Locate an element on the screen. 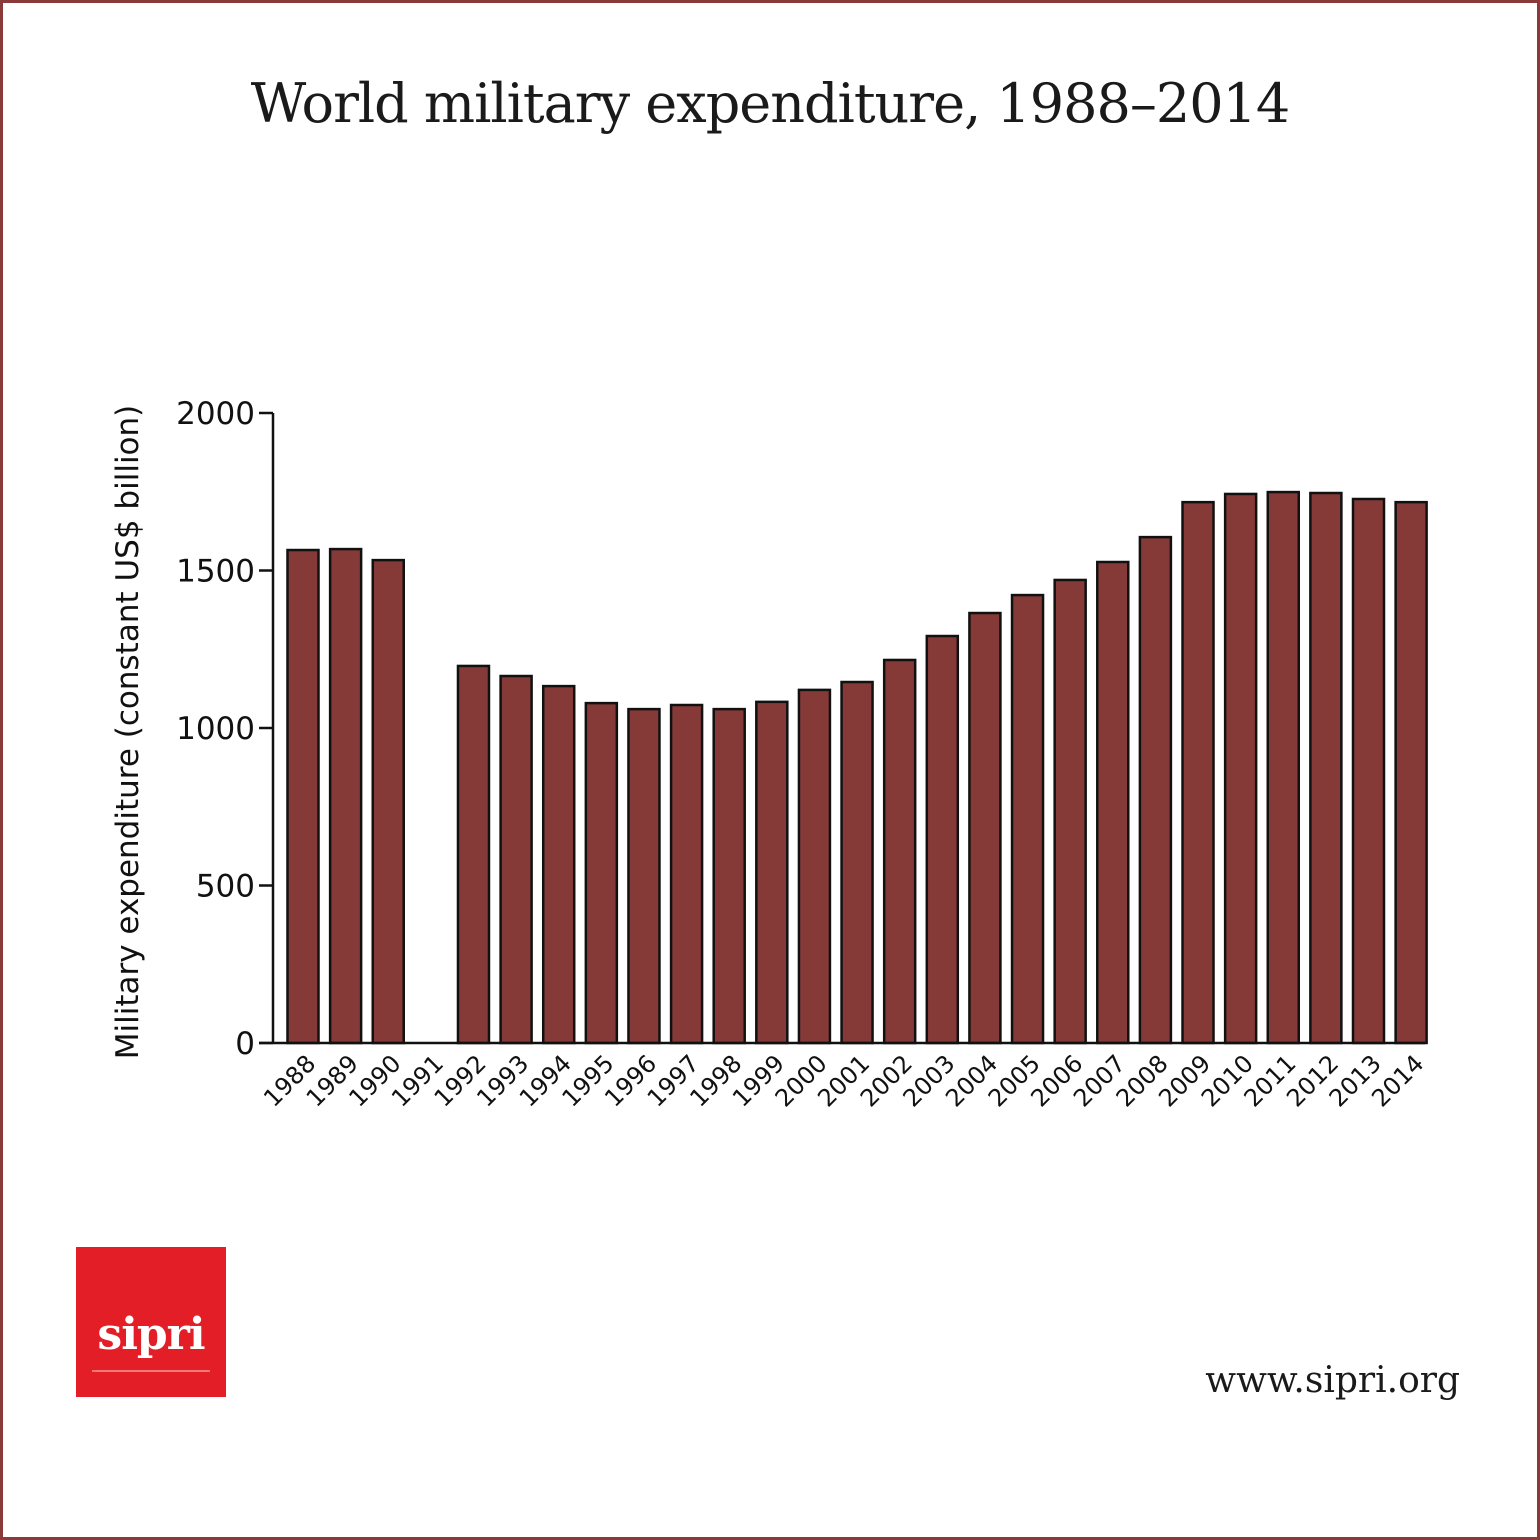 The width and height of the screenshot is (1540, 1540). y-axis: 0 500 1000 1500 2000 is located at coordinates (225, 729).